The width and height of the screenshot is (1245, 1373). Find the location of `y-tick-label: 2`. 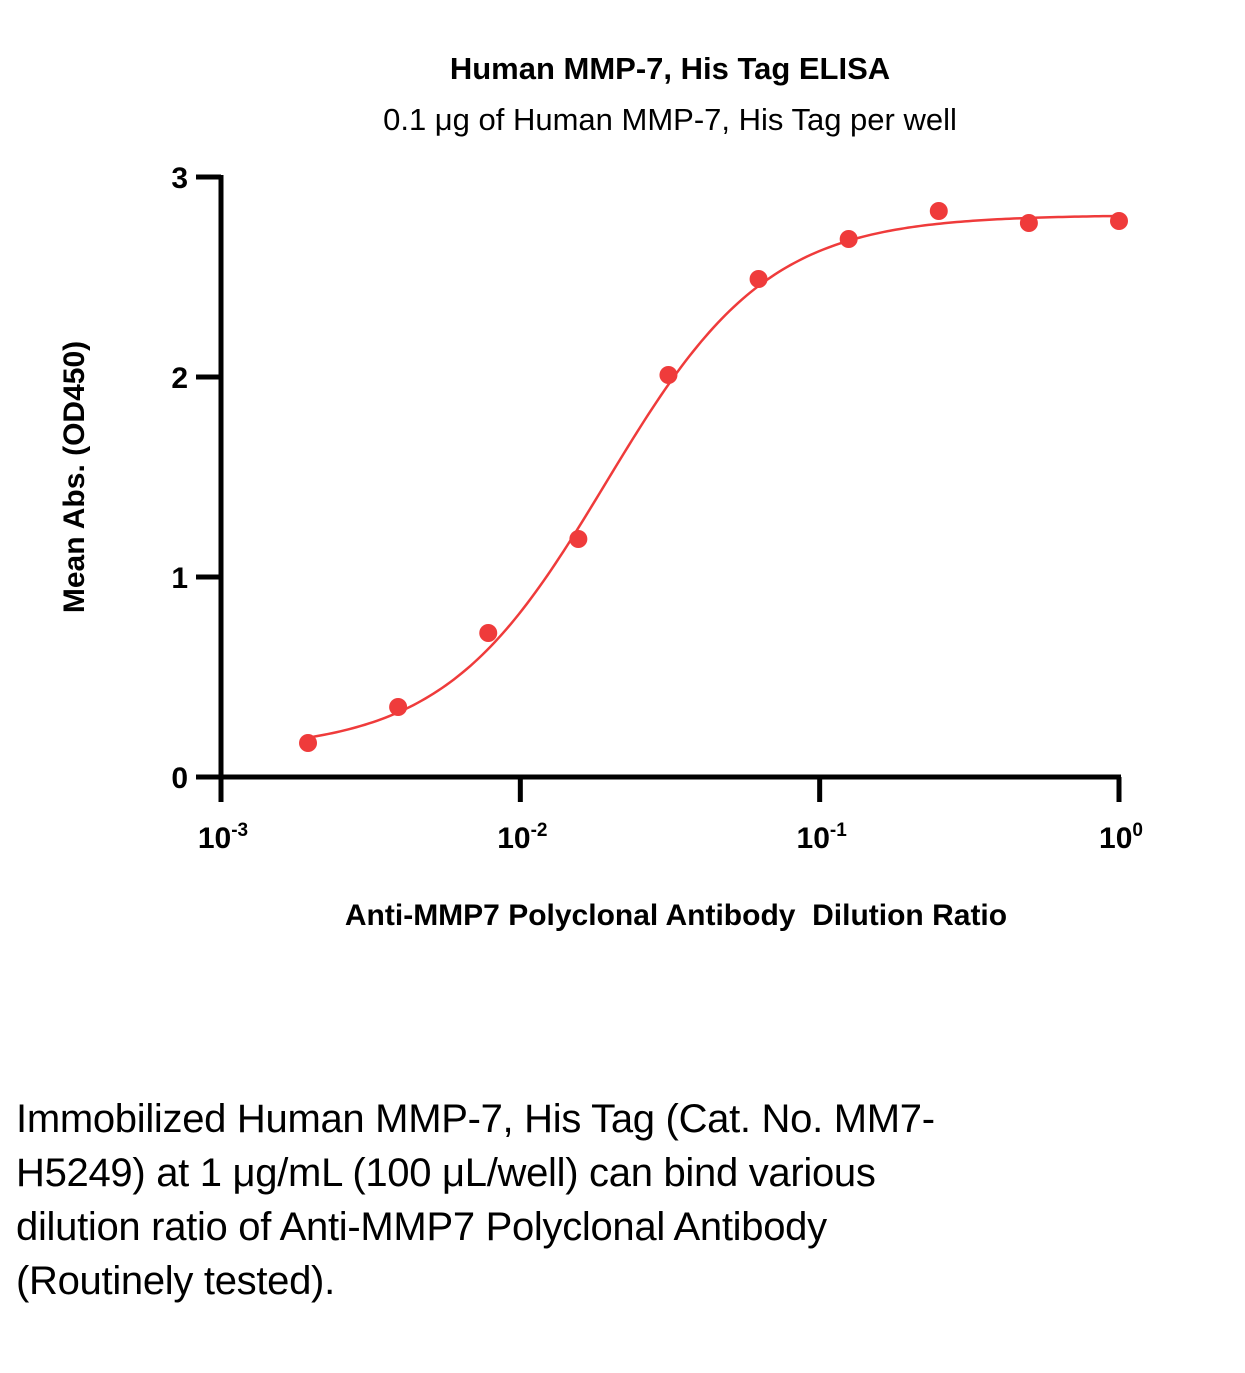

y-tick-label: 2 is located at coordinates (179, 378).